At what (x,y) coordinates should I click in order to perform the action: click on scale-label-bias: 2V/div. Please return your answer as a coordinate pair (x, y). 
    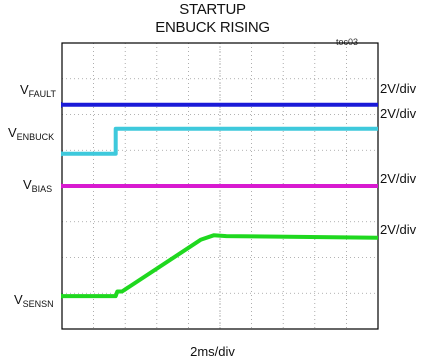
    Looking at the image, I should click on (398, 178).